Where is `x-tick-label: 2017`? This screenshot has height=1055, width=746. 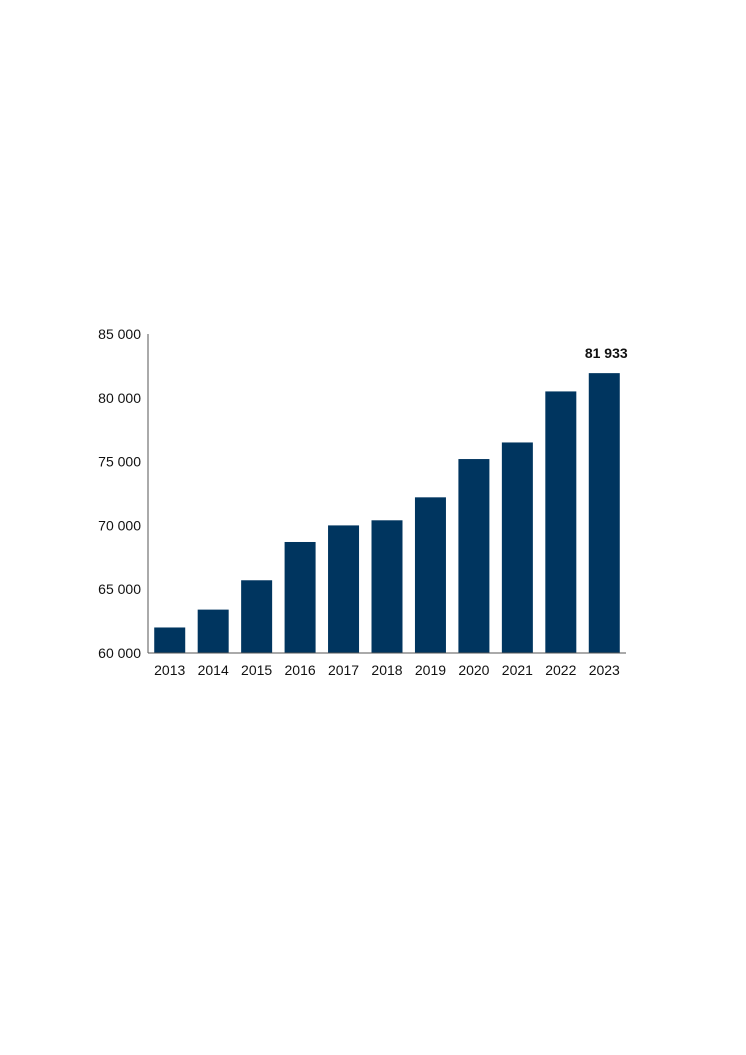 x-tick-label: 2017 is located at coordinates (343, 670).